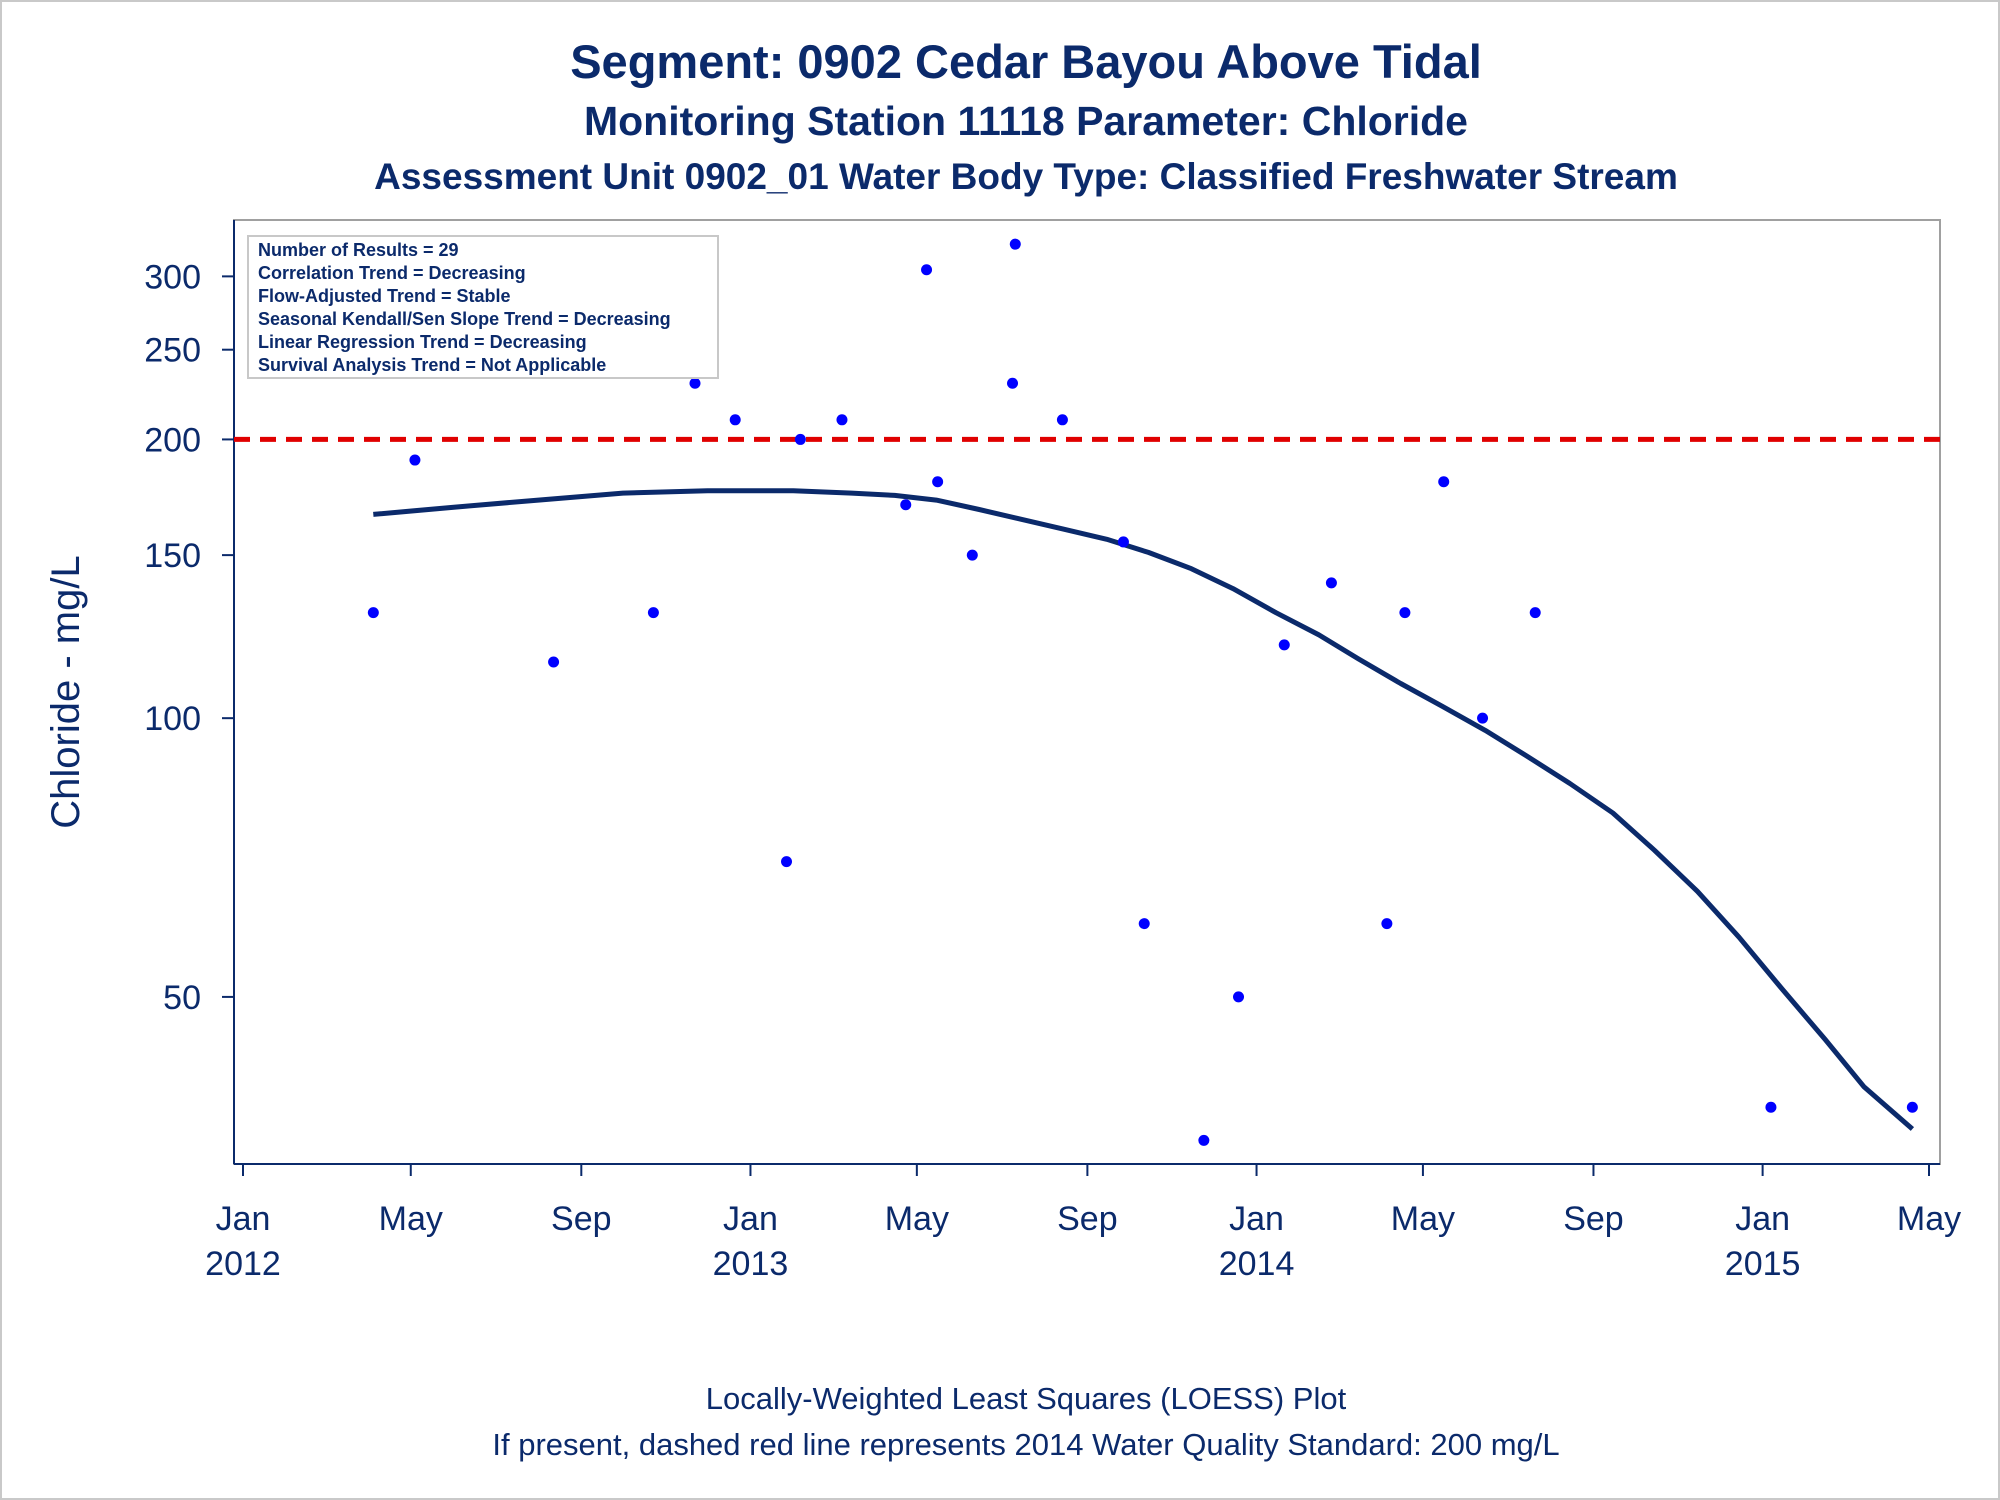 The image size is (2000, 1500). What do you see at coordinates (432, 365) in the screenshot?
I see `stats-line: Survival Analysis Trend = Not Applicable` at bounding box center [432, 365].